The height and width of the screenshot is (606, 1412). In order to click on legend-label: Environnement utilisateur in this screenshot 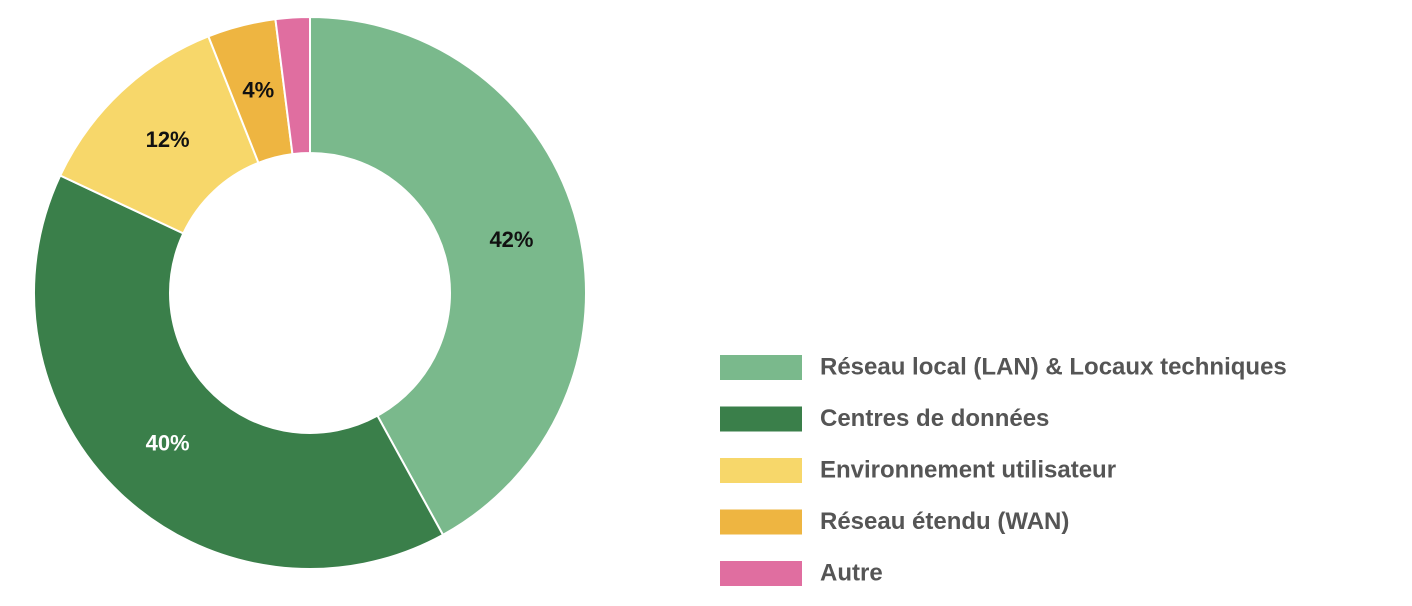, I will do `click(968, 469)`.